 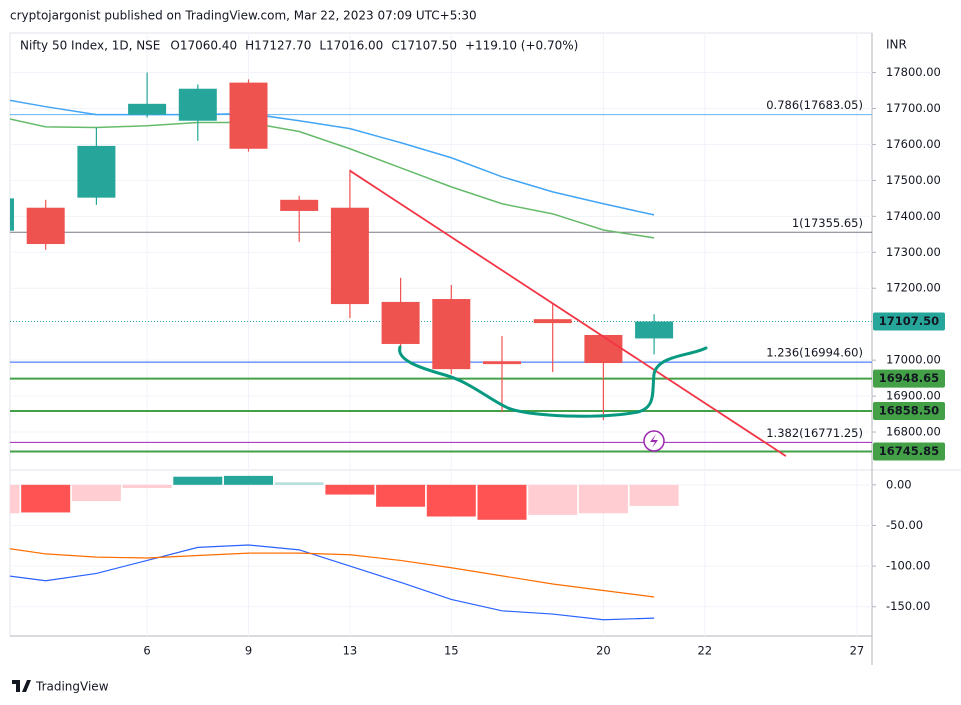 What do you see at coordinates (913, 144) in the screenshot?
I see `y-tick-label: 17600.00` at bounding box center [913, 144].